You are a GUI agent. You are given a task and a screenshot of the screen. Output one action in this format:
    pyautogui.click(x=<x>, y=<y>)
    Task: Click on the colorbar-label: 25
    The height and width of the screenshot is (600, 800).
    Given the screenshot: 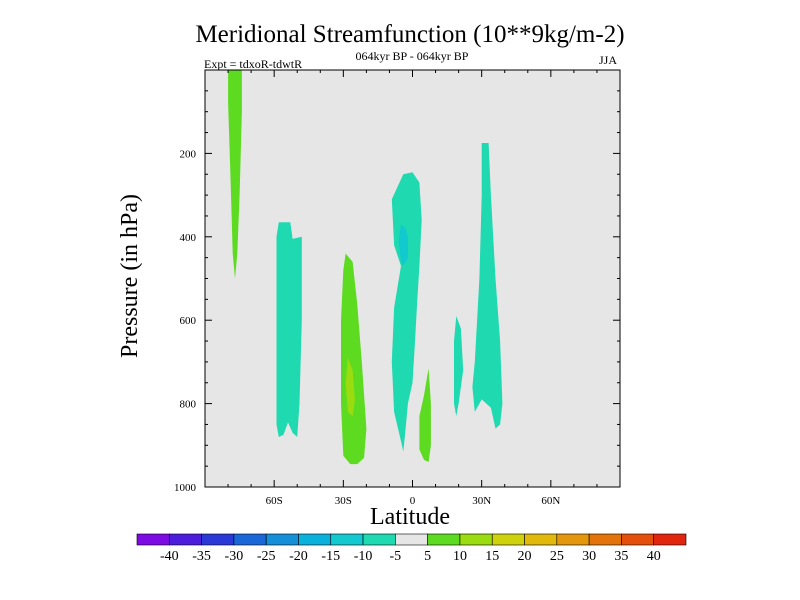 What is the action you would take?
    pyautogui.click(x=557, y=556)
    